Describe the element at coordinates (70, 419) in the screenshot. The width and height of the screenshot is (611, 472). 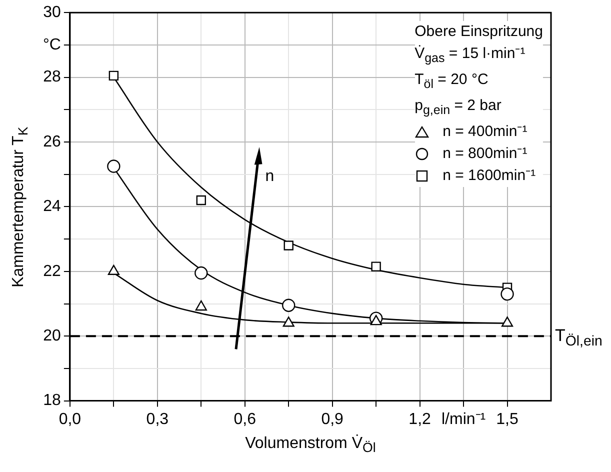
I see `x-tick-label: 0,0` at that location.